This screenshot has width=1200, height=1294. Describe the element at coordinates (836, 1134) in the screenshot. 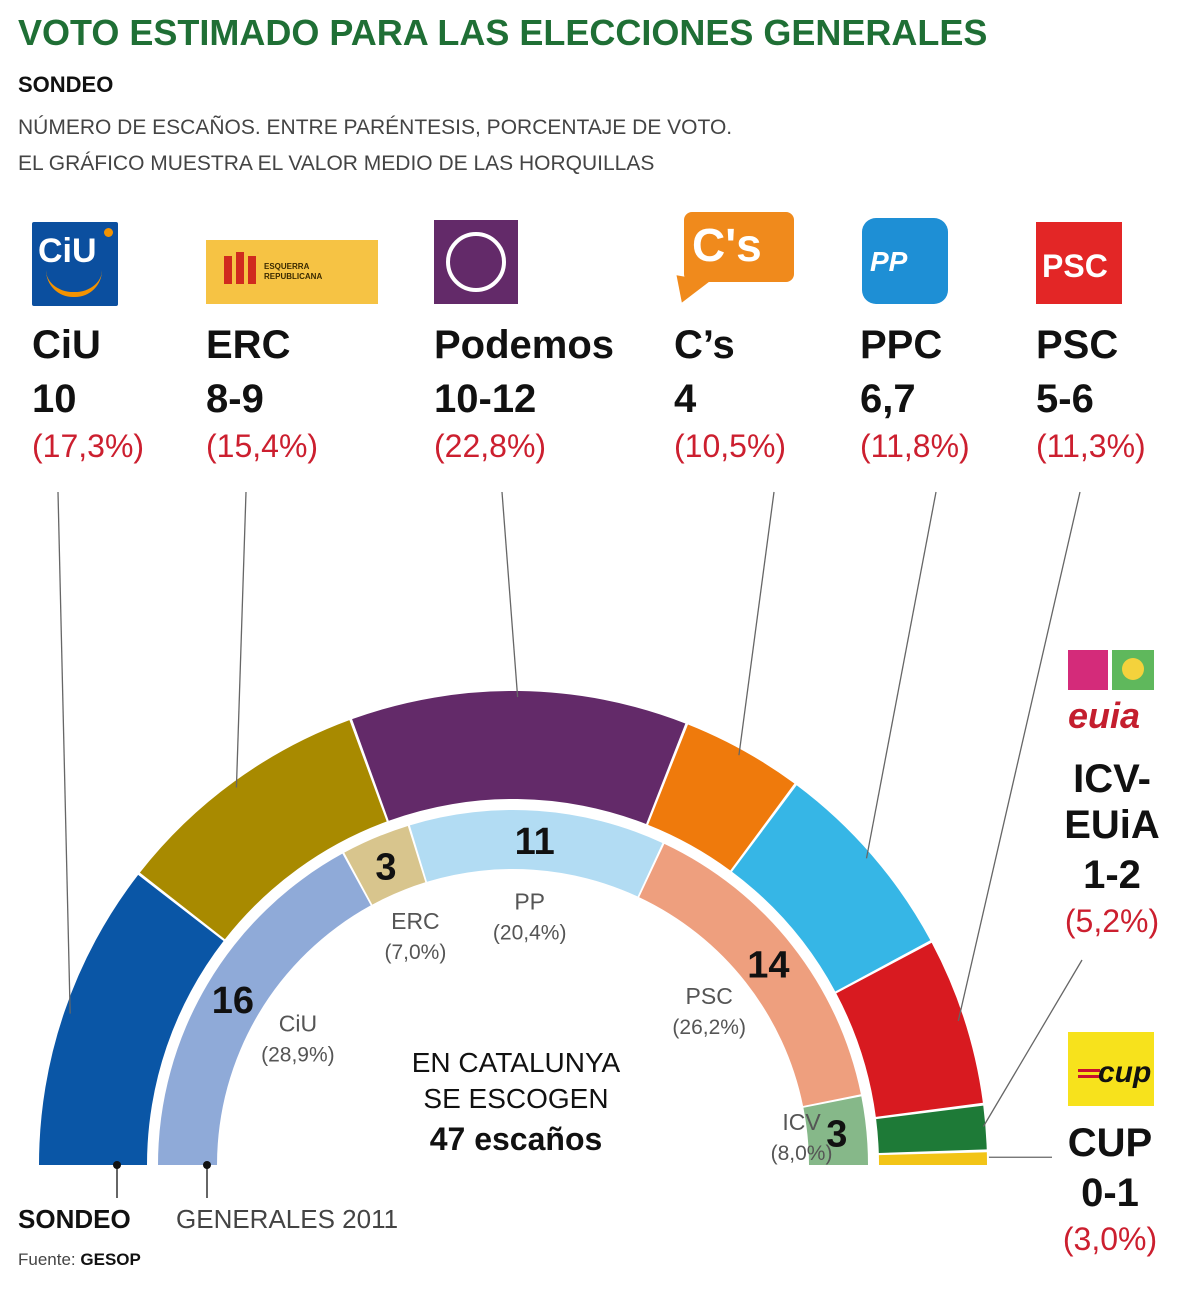

I see `inner-seat-count-icv: 3` at that location.